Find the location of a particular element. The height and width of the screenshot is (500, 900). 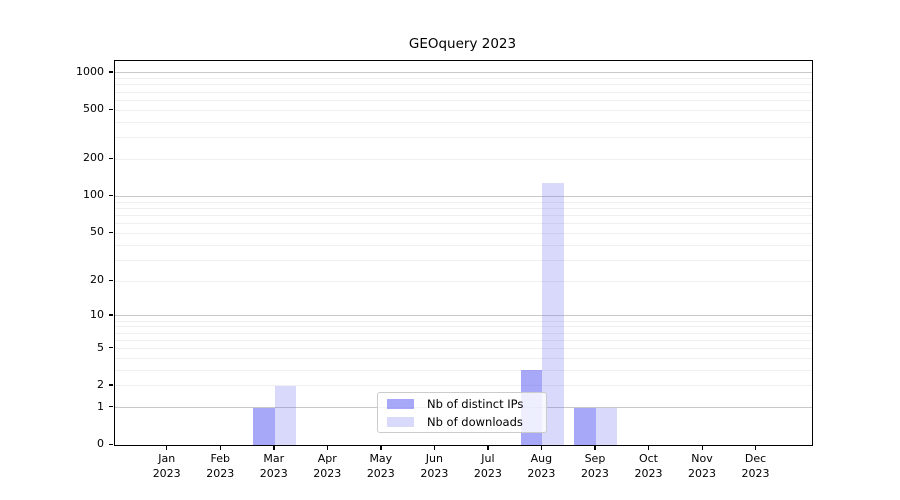

x-tick-label: Jul 2023 is located at coordinates (487, 466).